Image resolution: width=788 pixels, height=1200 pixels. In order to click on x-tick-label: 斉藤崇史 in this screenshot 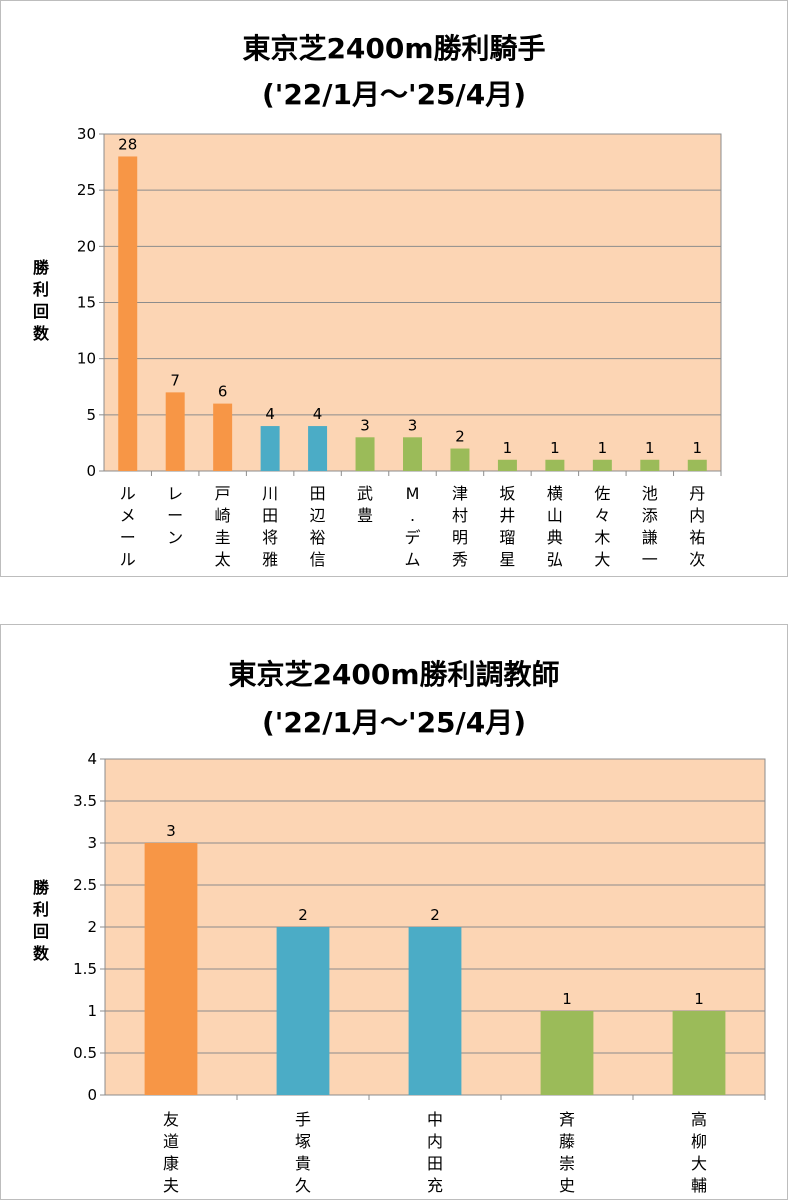, I will do `click(567, 1152)`.